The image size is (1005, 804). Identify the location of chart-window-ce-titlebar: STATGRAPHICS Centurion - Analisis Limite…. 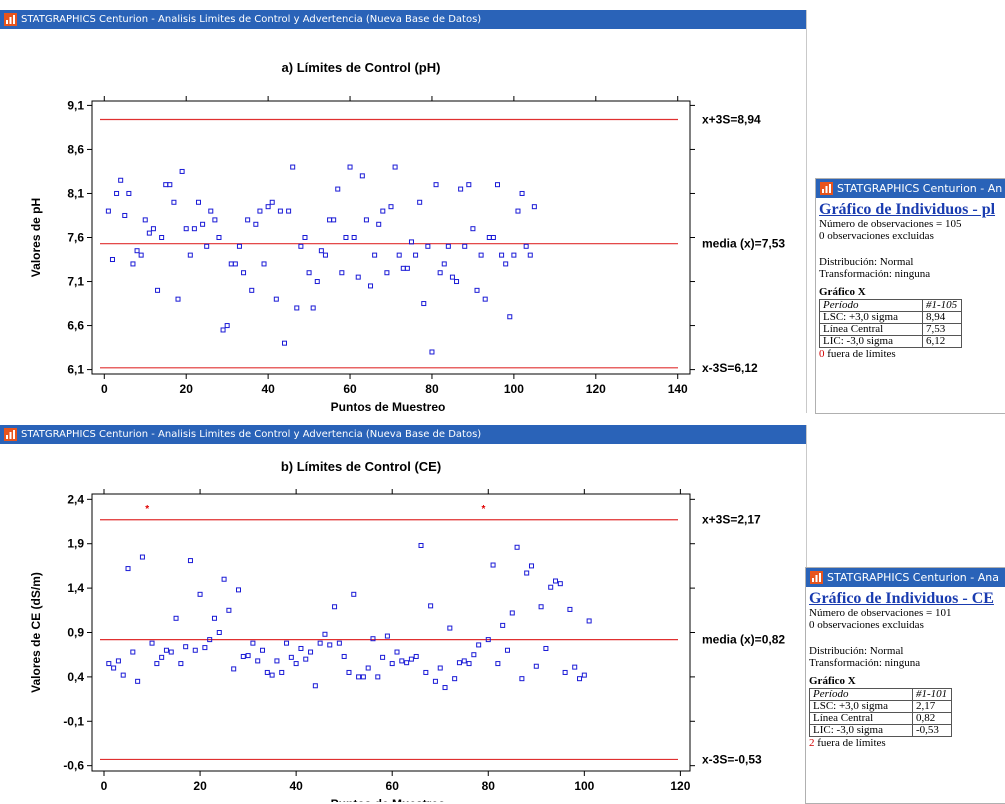
(403, 434).